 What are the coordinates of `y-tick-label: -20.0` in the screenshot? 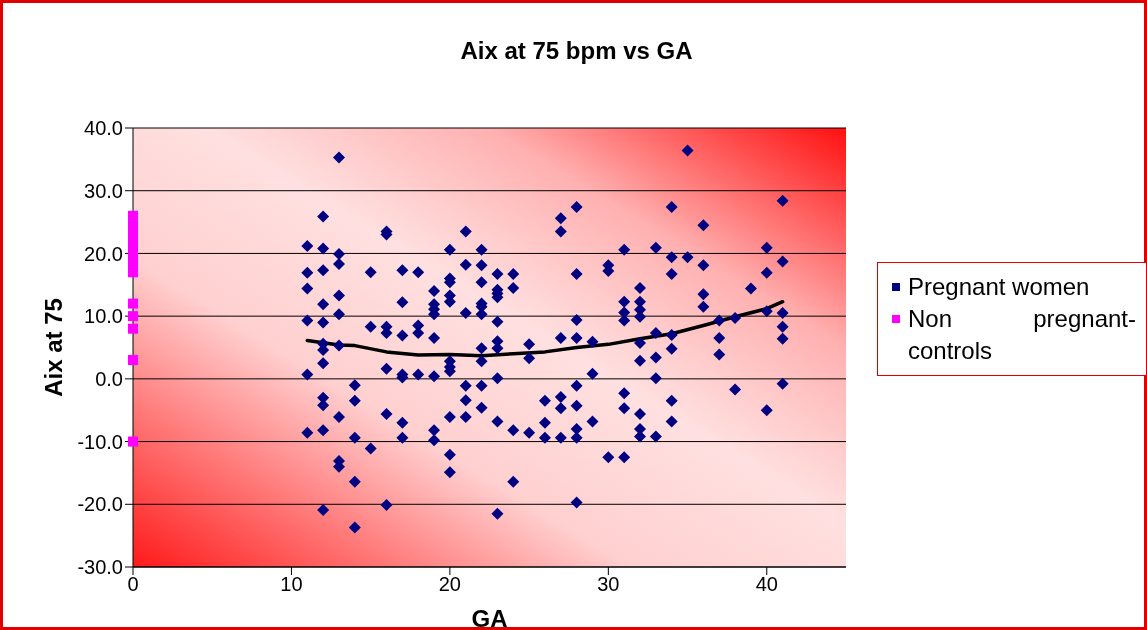 It's located at (100, 504).